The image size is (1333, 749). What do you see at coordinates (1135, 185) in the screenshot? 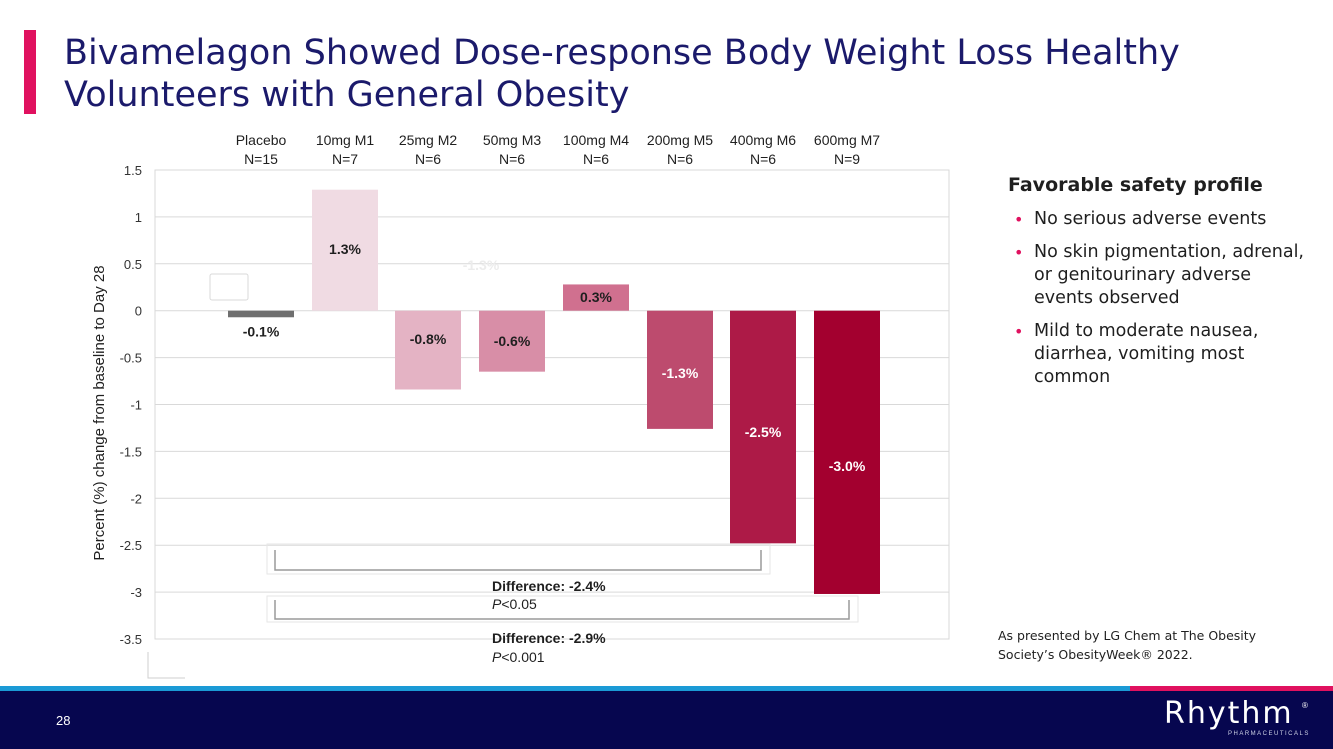
I see `panel-heading: Favorable safety profile` at bounding box center [1135, 185].